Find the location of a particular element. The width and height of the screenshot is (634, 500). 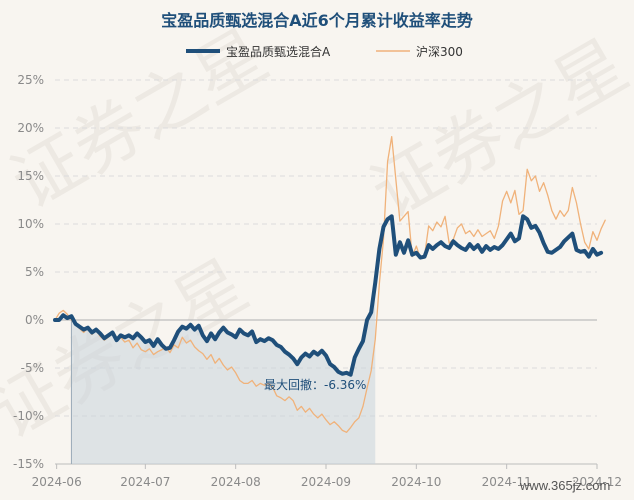

legend: 宝盈品质甄选混合A 沪深300 is located at coordinates (324, 51).